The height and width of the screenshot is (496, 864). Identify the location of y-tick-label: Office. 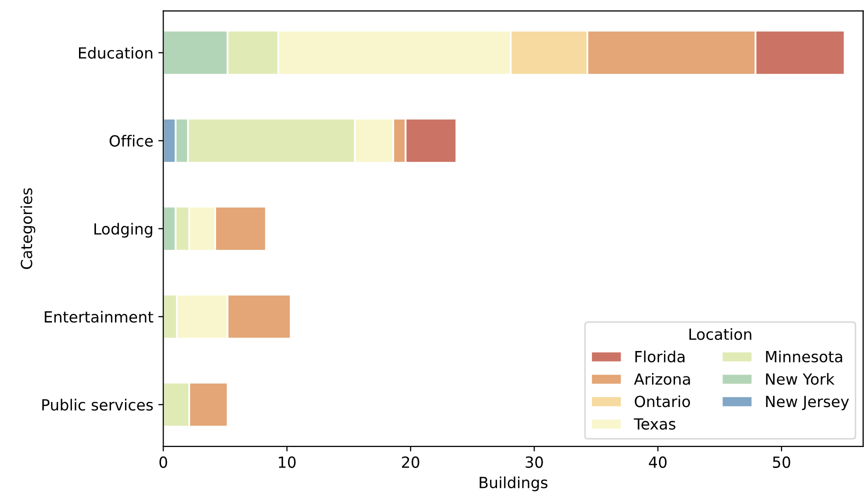
(131, 140).